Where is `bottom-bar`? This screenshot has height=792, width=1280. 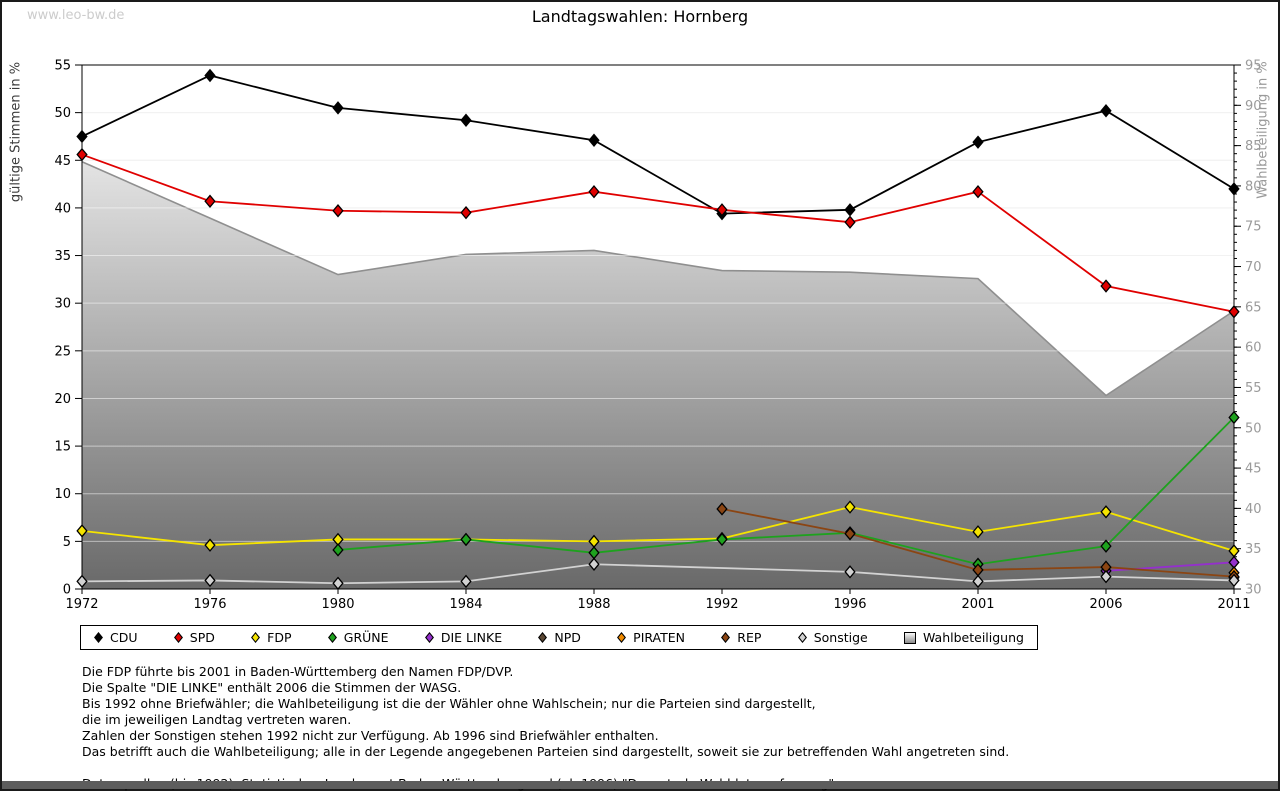
bottom-bar is located at coordinates (640, 785).